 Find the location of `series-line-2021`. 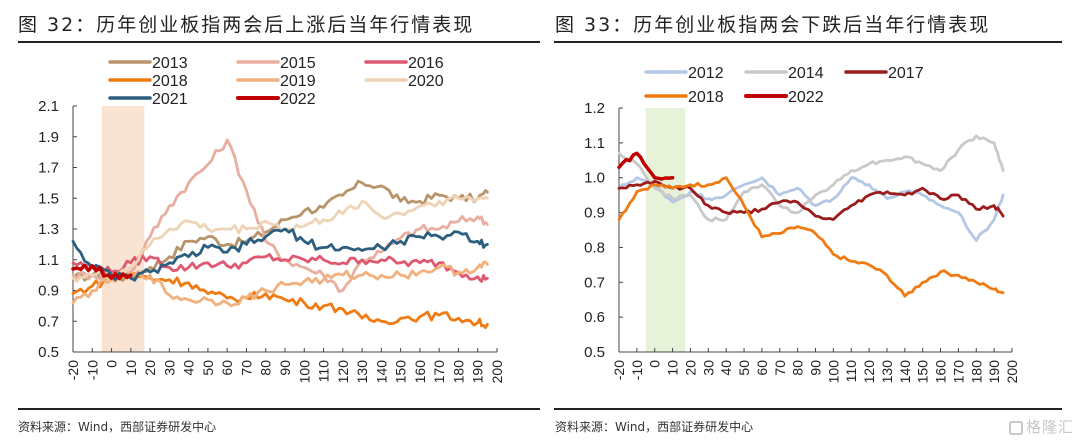

series-line-2021 is located at coordinates (280, 254).